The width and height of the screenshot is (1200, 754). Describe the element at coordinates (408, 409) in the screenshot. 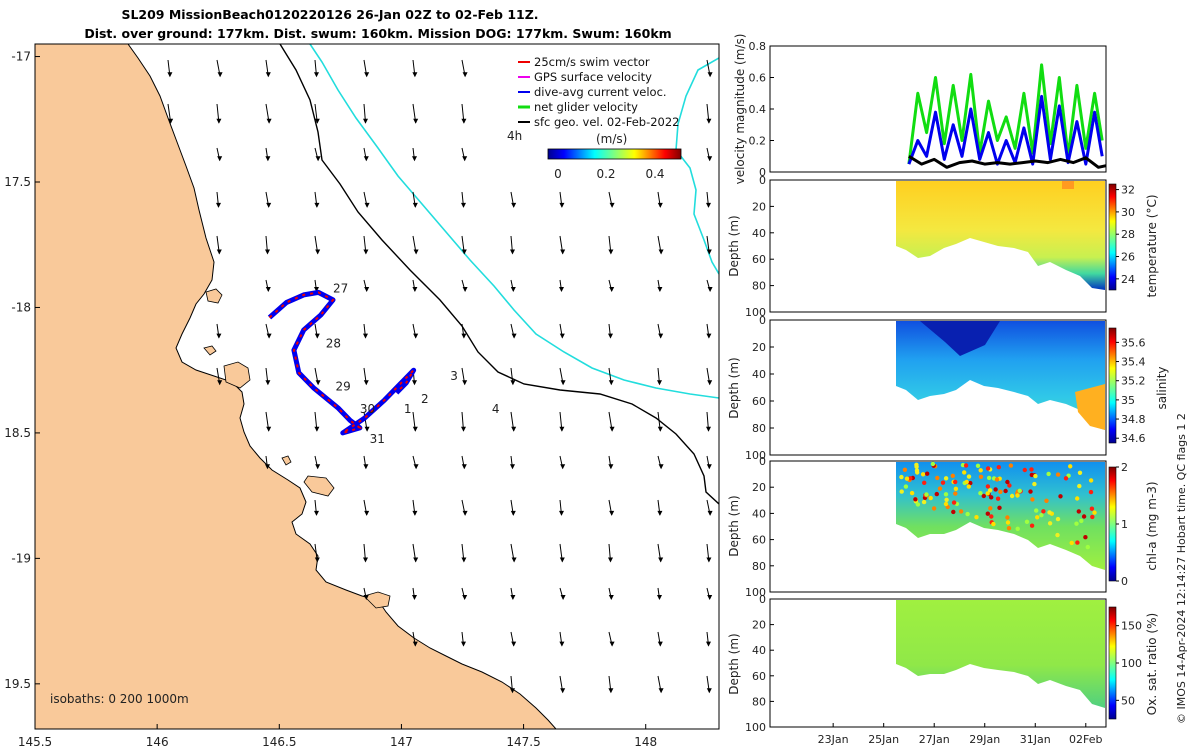

I see `day-label: 1` at that location.